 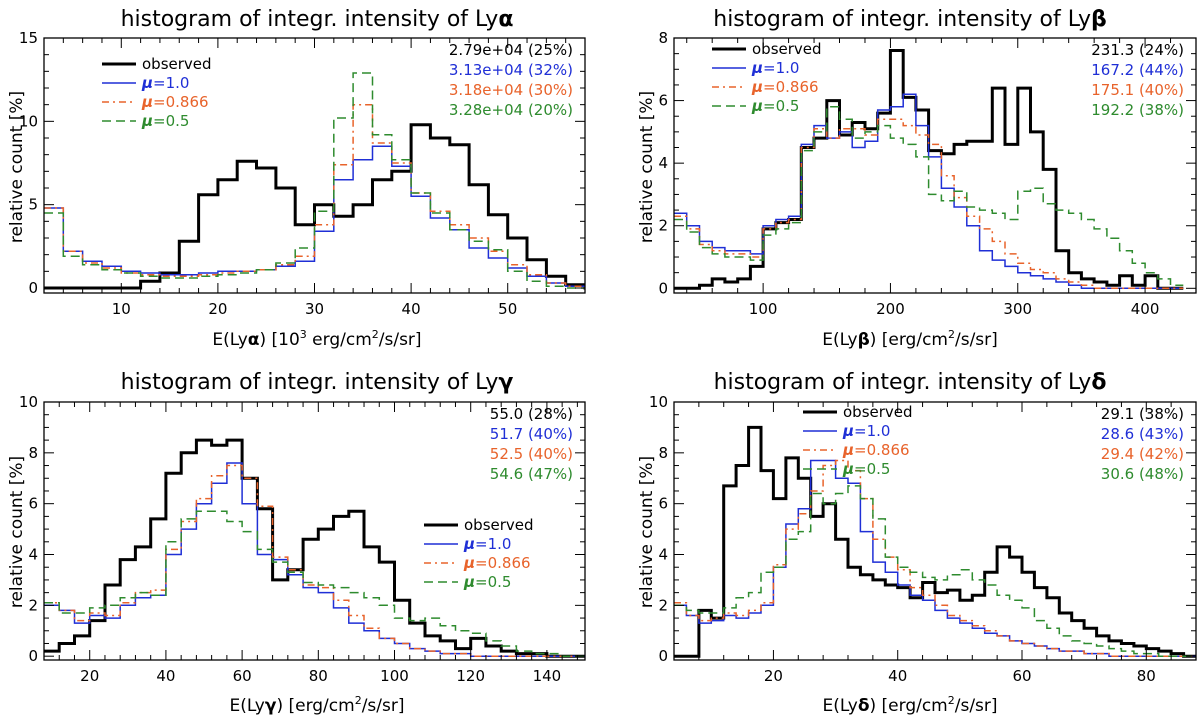 What do you see at coordinates (1137, 90) in the screenshot?
I see `stat-label: 175.1 (40%)` at bounding box center [1137, 90].